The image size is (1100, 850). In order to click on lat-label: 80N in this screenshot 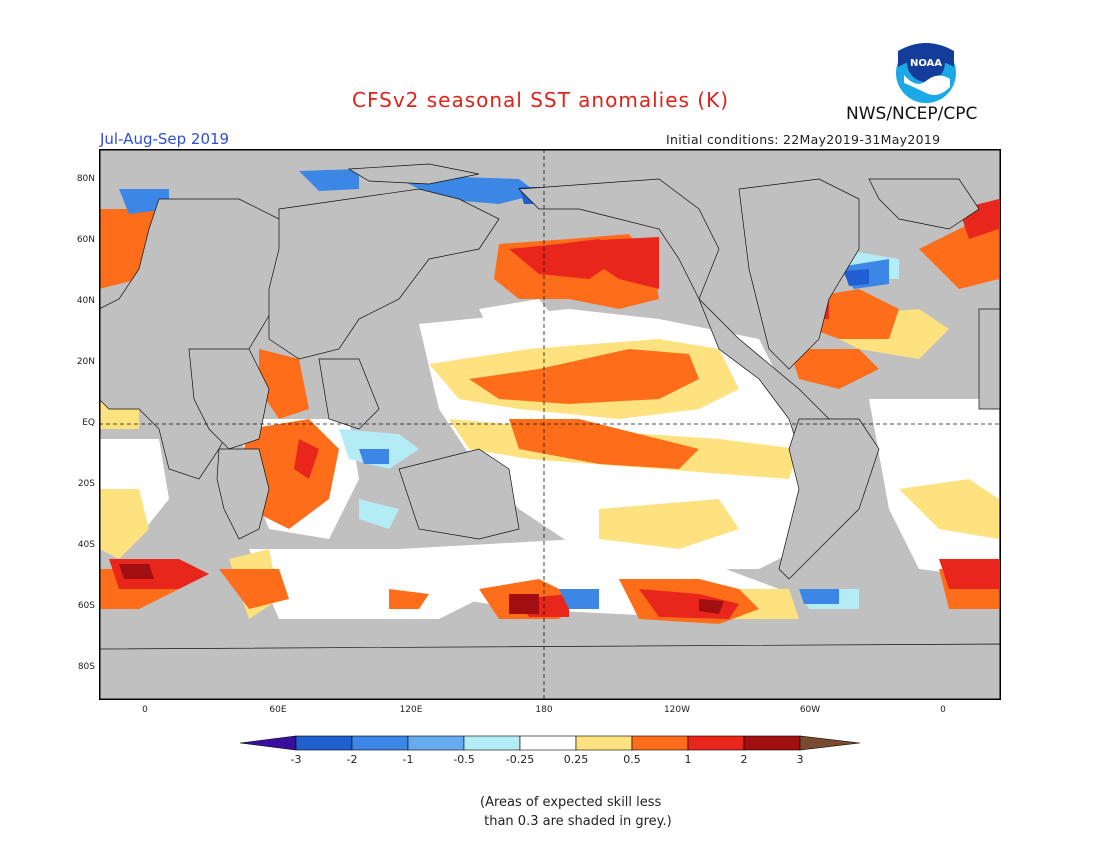, I will do `click(85, 179)`.